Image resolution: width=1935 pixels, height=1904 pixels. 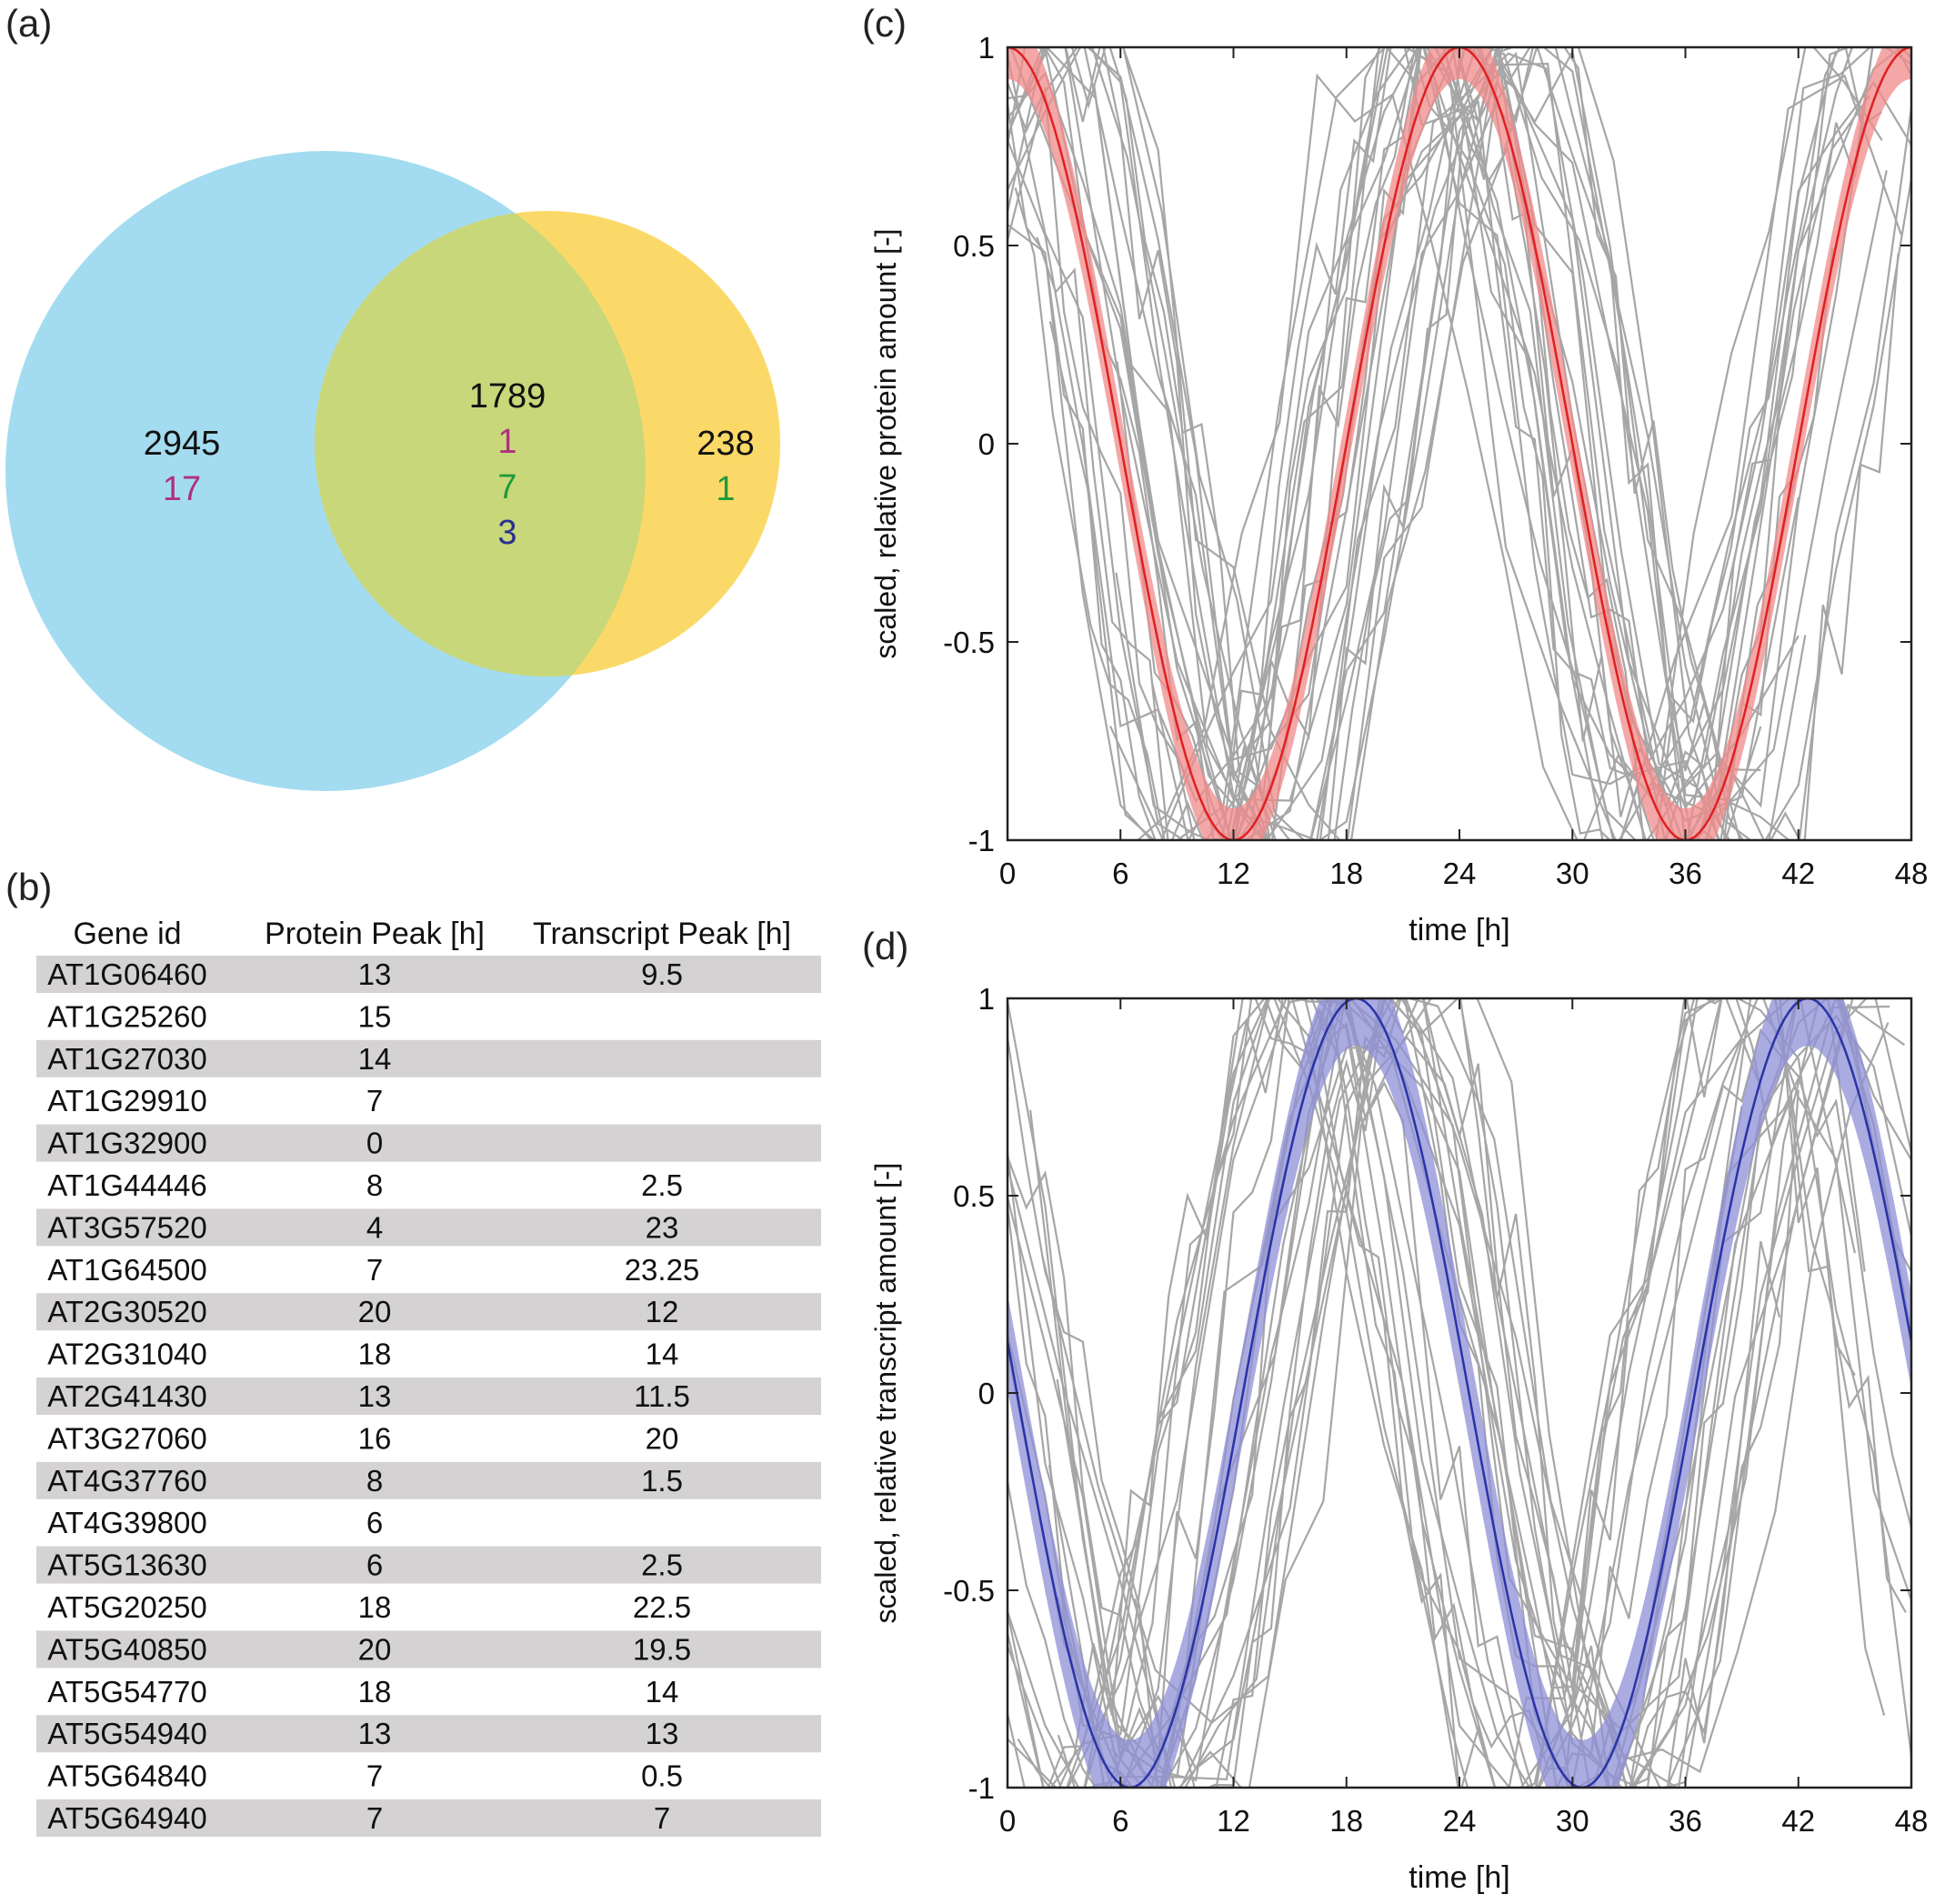 What do you see at coordinates (375, 1016) in the screenshot?
I see `table-cell: 15` at bounding box center [375, 1016].